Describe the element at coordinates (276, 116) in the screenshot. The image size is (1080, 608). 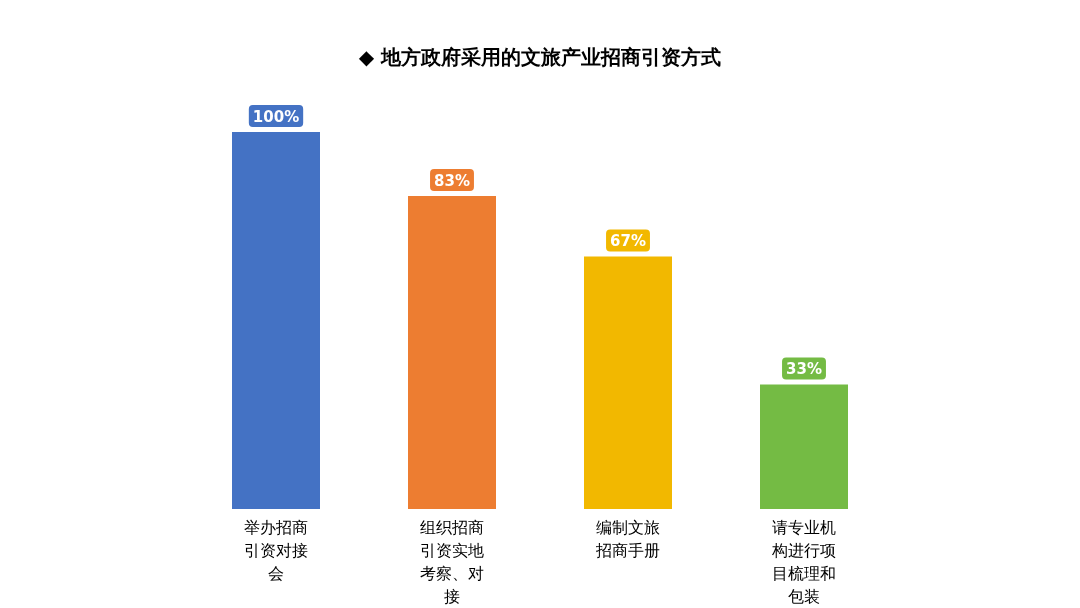
I see `data-label: 100%` at that location.